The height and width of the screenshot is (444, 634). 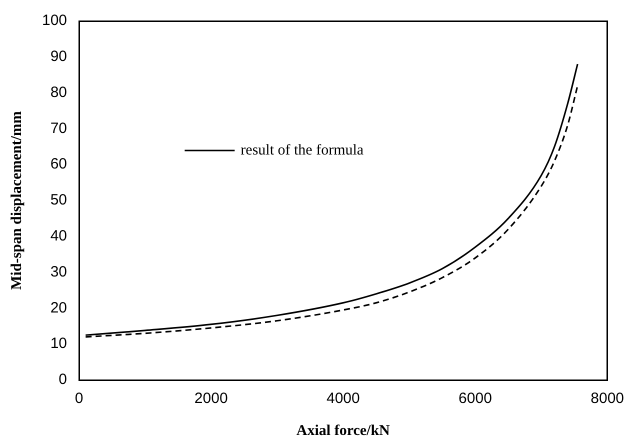 What do you see at coordinates (607, 399) in the screenshot?
I see `x-tick-label: 8000` at bounding box center [607, 399].